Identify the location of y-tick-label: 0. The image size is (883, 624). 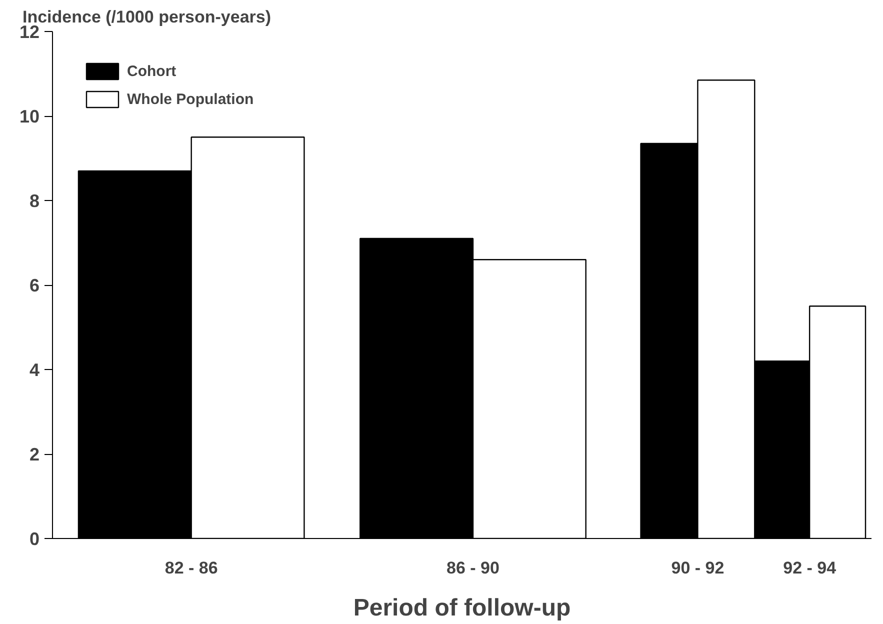
(34, 539).